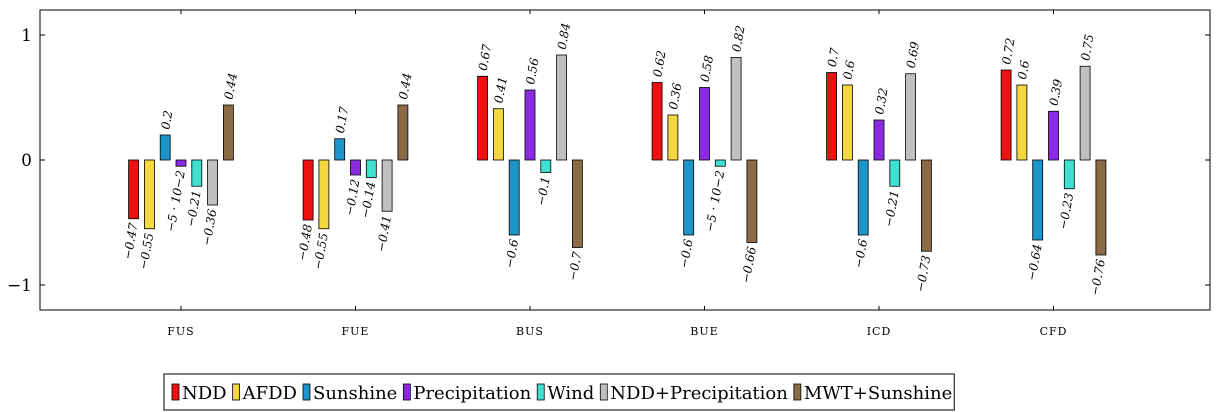  Describe the element at coordinates (738, 38) in the screenshot. I see `data-label: 0.82` at that location.